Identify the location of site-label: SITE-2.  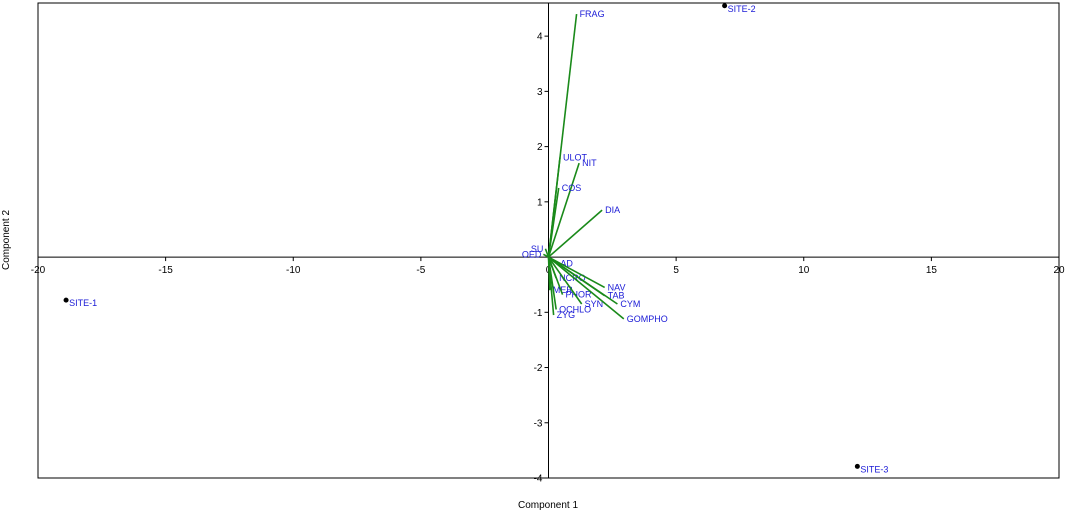
(742, 9).